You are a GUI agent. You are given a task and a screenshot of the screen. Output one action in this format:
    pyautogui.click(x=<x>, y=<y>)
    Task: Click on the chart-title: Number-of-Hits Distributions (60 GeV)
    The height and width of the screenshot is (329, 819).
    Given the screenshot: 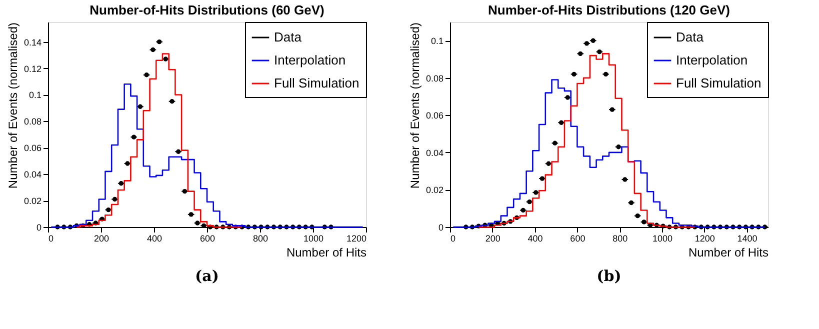 What is the action you would take?
    pyautogui.click(x=207, y=10)
    